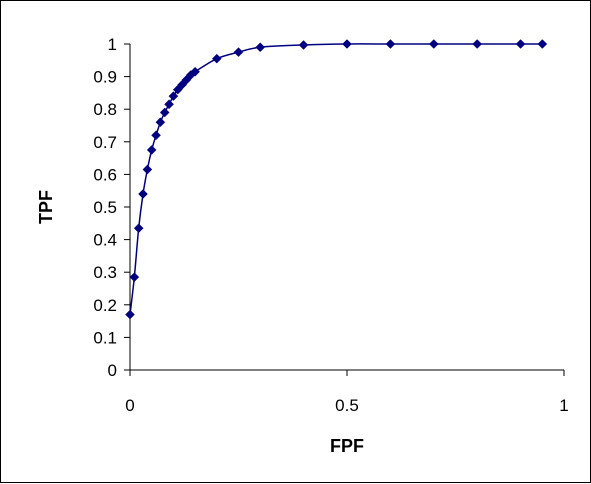 The height and width of the screenshot is (484, 591). What do you see at coordinates (105, 305) in the screenshot?
I see `y-tick-label: 0.2` at bounding box center [105, 305].